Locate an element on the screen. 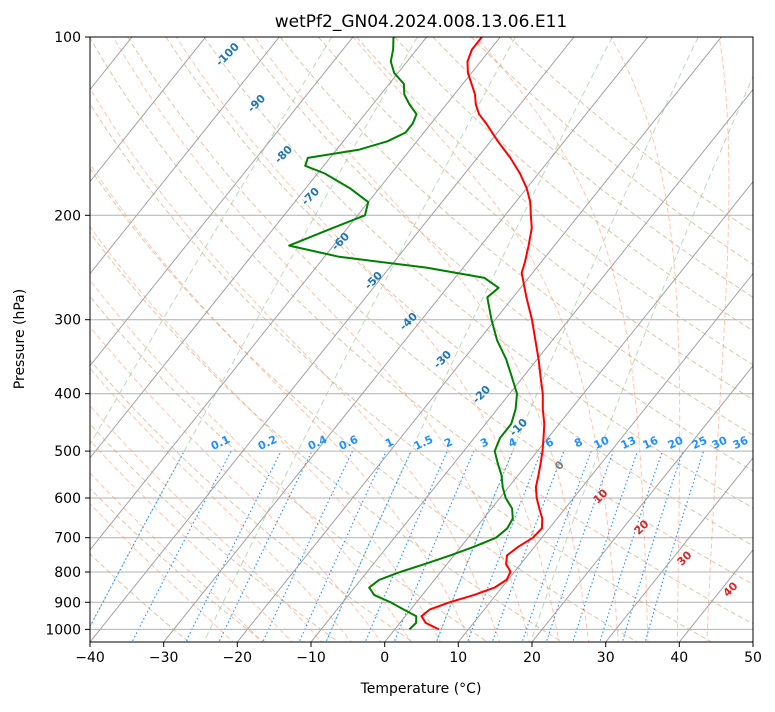  mixing-ratio-label: 0.6 is located at coordinates (348, 443).